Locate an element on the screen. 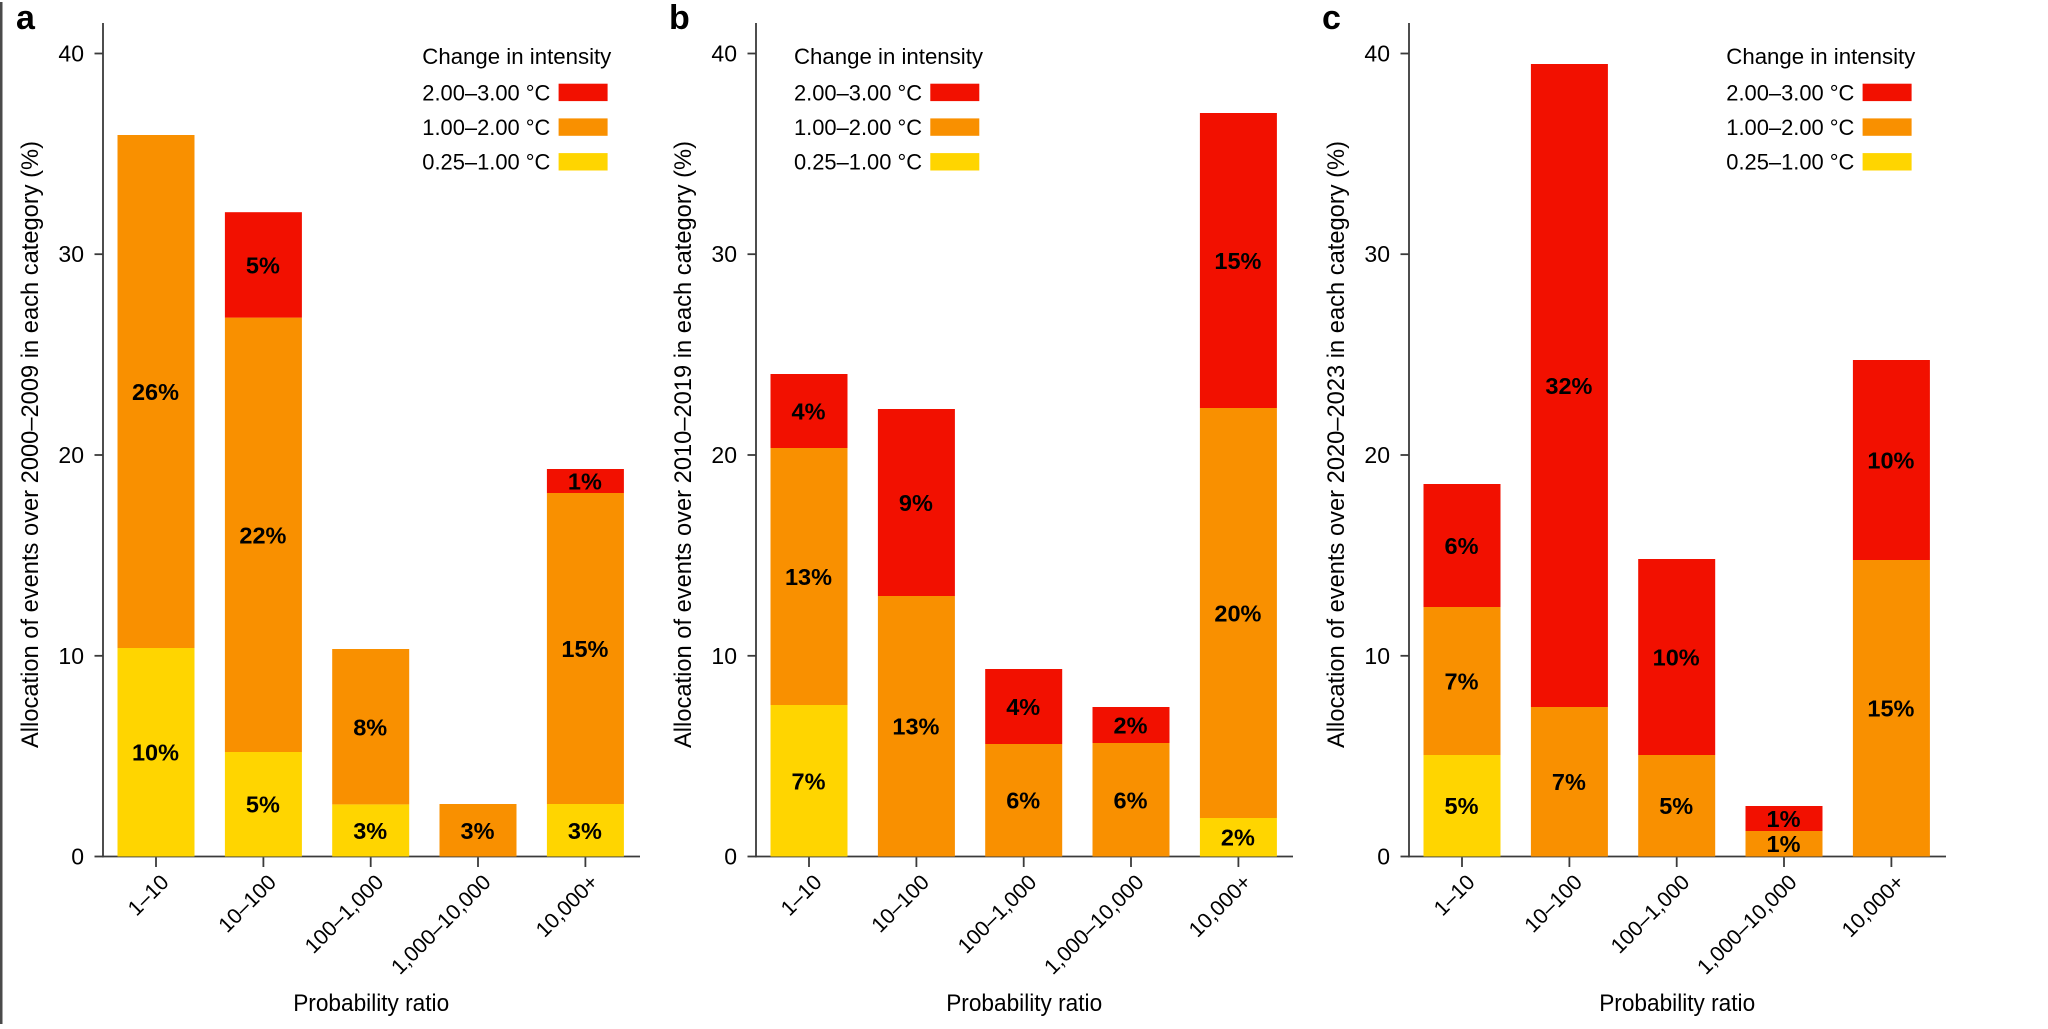 The height and width of the screenshot is (1029, 2048). svg-text: 20% is located at coordinates (1237, 614).